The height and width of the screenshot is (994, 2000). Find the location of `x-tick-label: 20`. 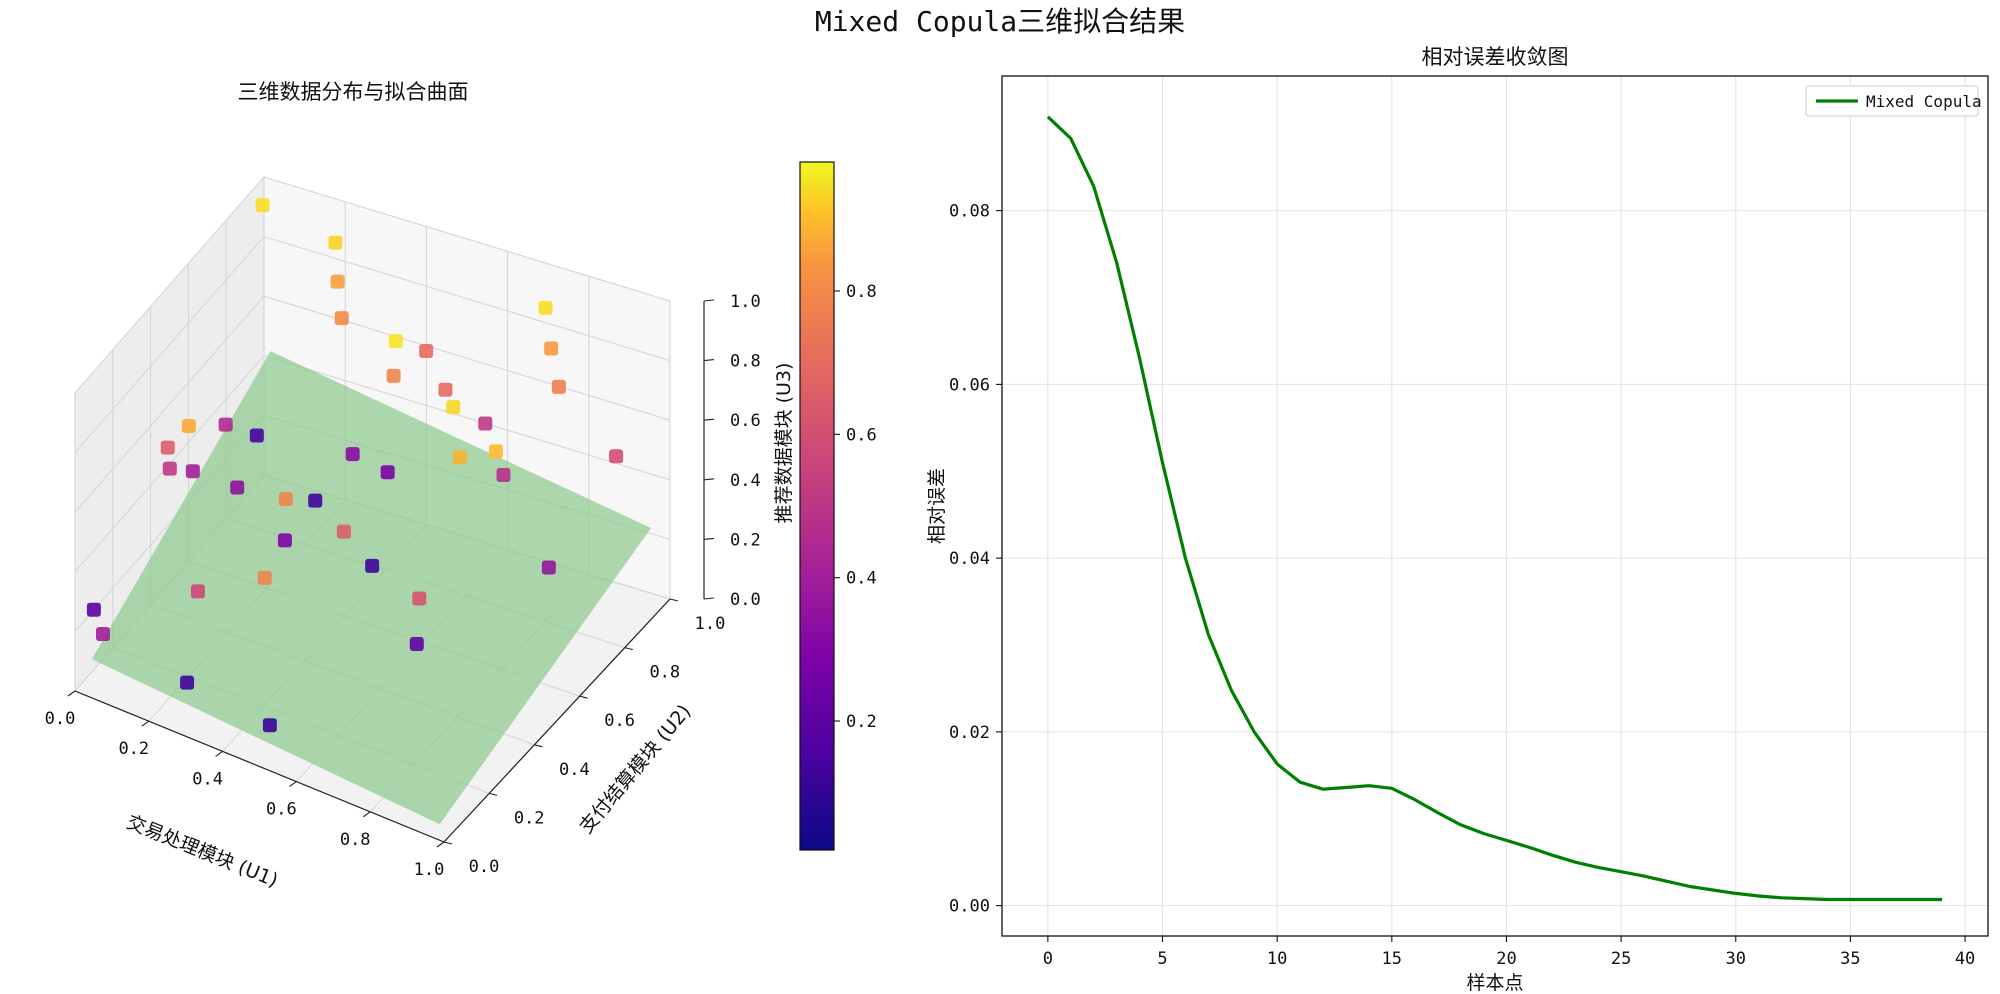

x-tick-label: 20 is located at coordinates (1506, 959).